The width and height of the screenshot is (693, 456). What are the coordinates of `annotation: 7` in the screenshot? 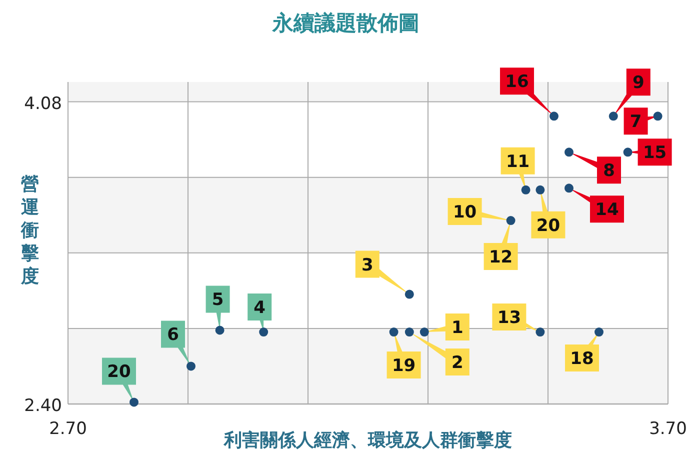 It's located at (636, 122).